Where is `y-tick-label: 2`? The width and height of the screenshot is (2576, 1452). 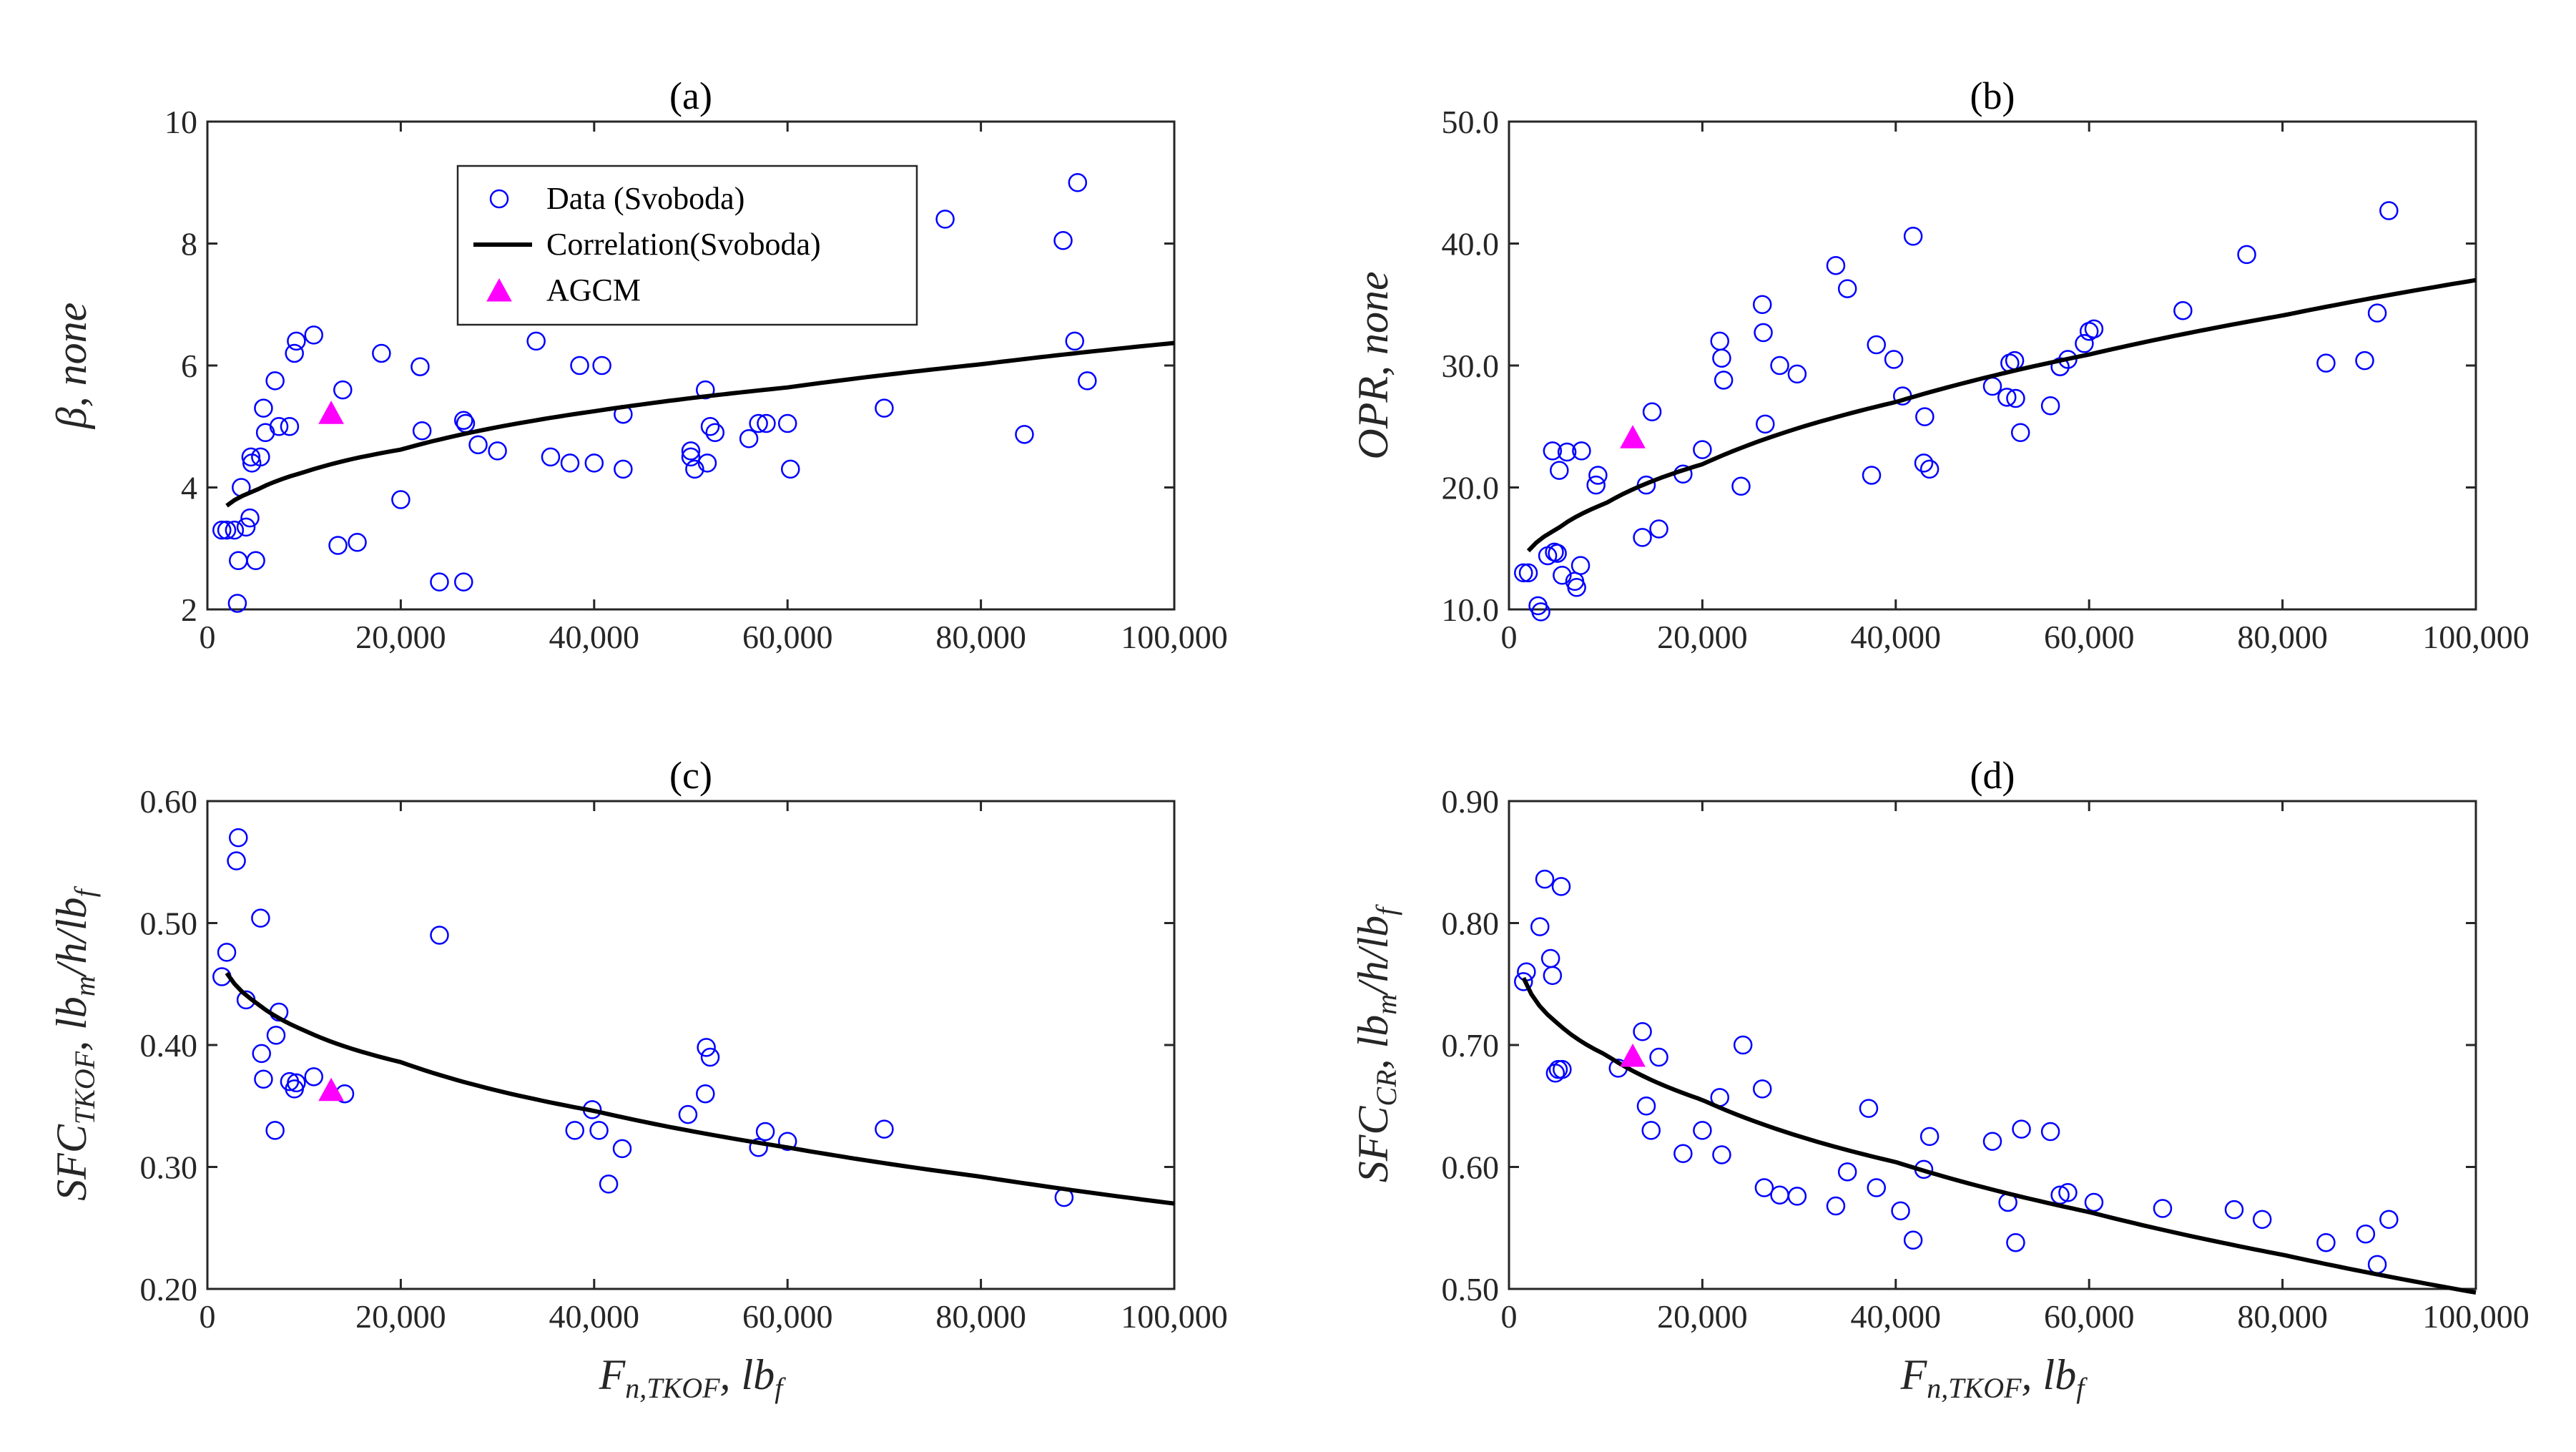 y-tick-label: 2 is located at coordinates (189, 610).